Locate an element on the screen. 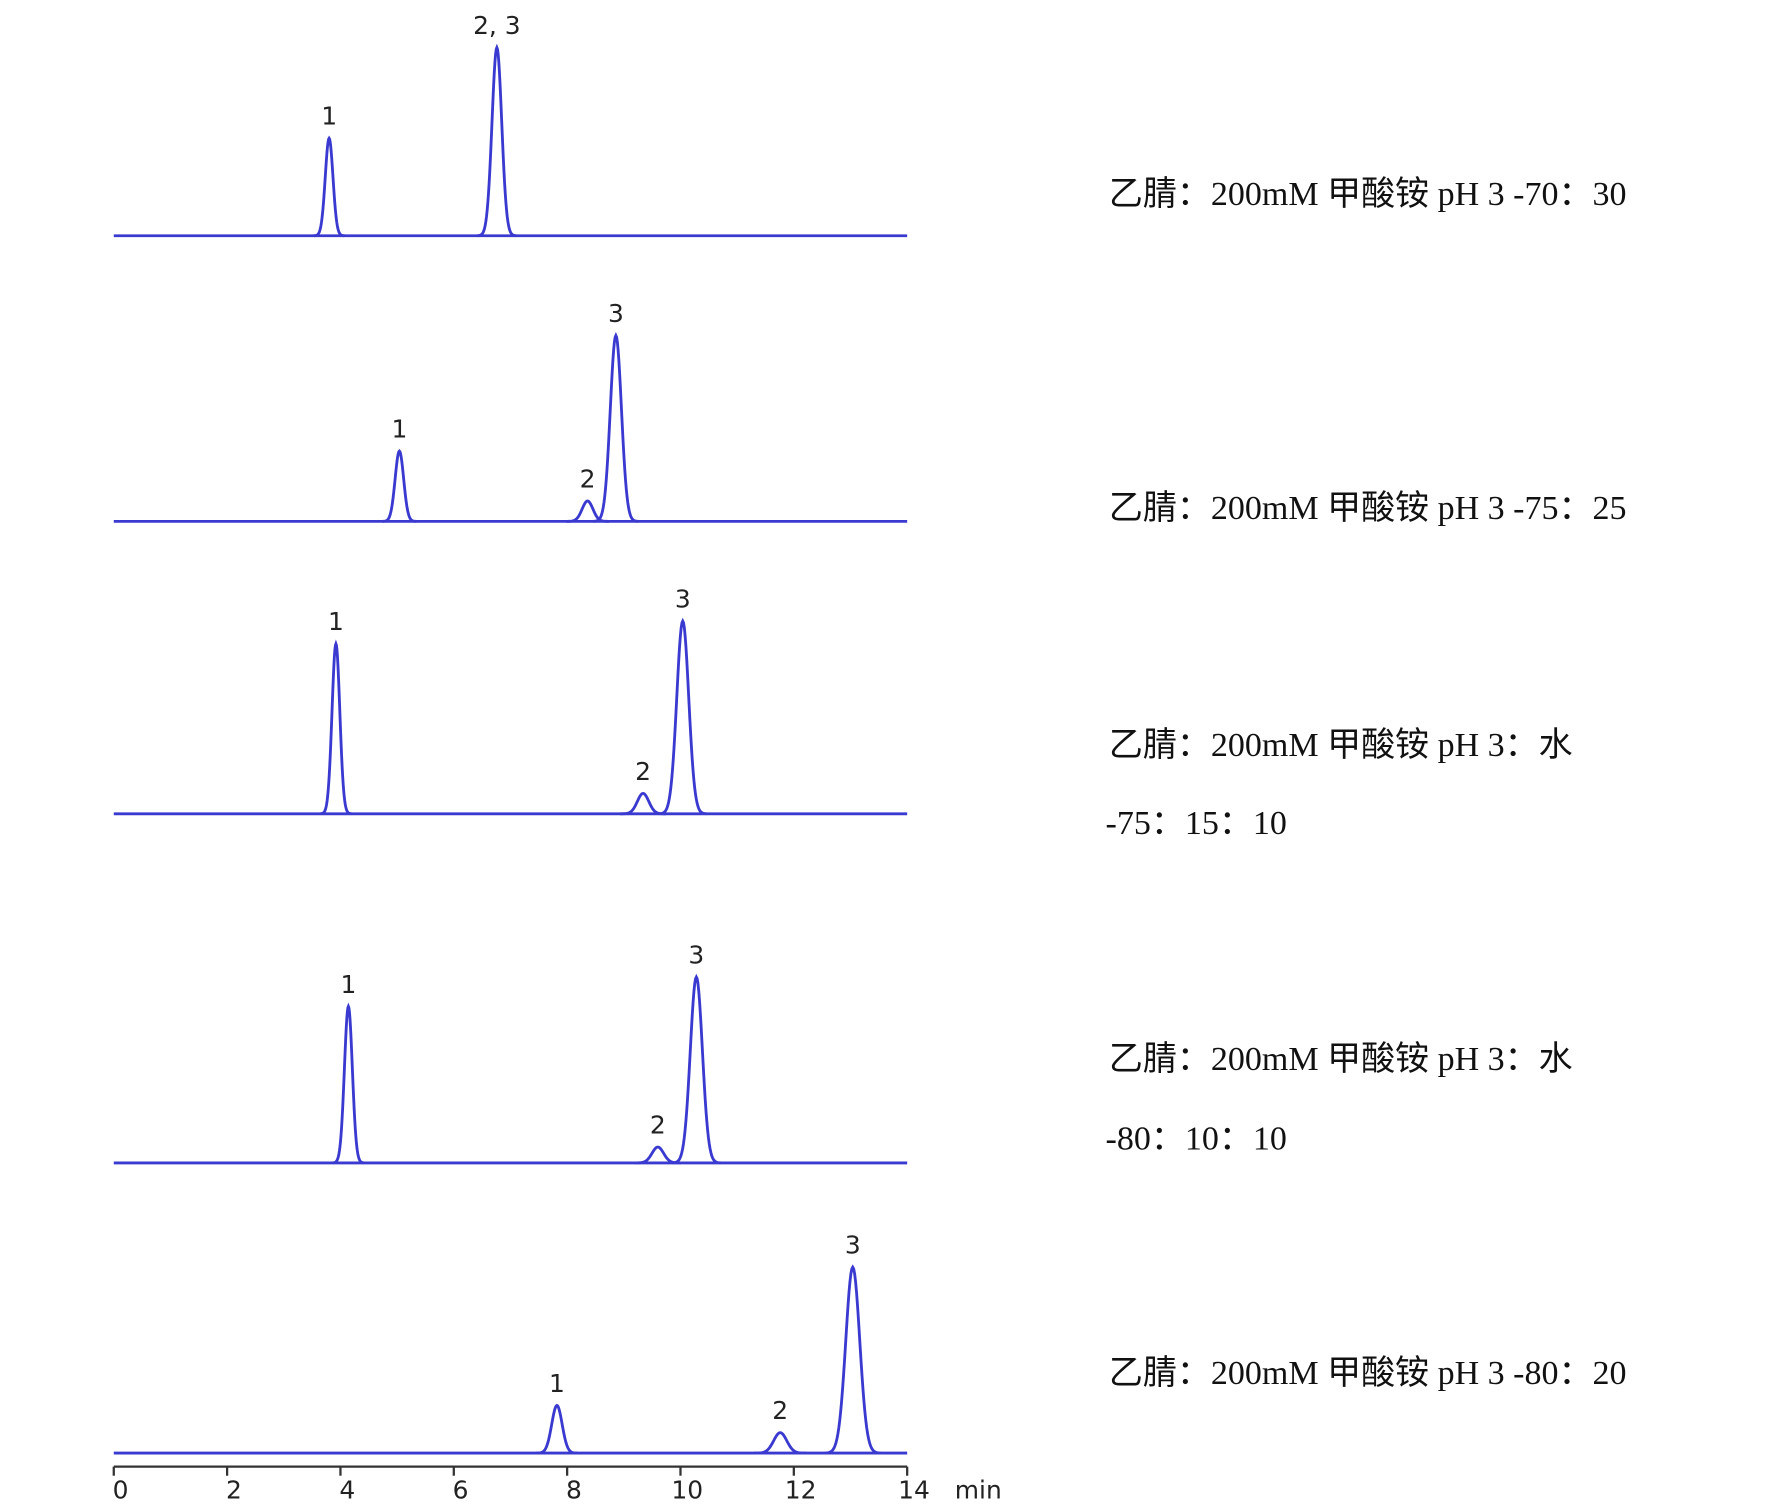 This screenshot has width=1769, height=1512. x-tick-label: 10 is located at coordinates (687, 1489).